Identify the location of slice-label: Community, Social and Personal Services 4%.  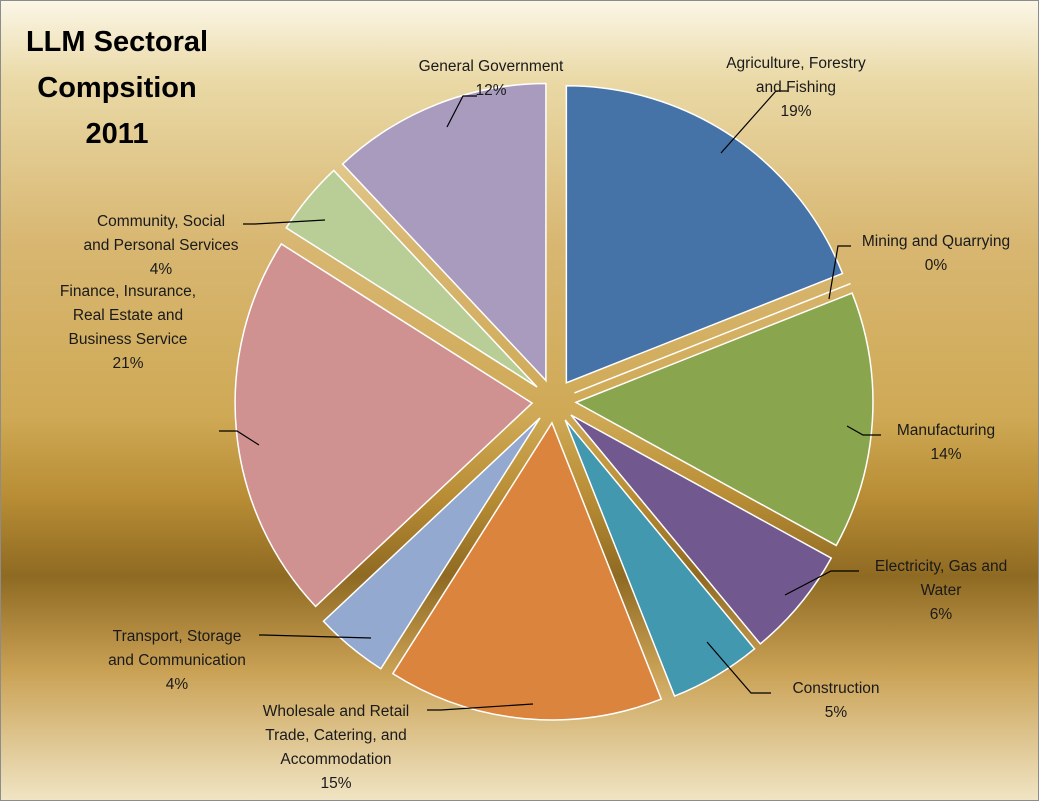
(160, 245).